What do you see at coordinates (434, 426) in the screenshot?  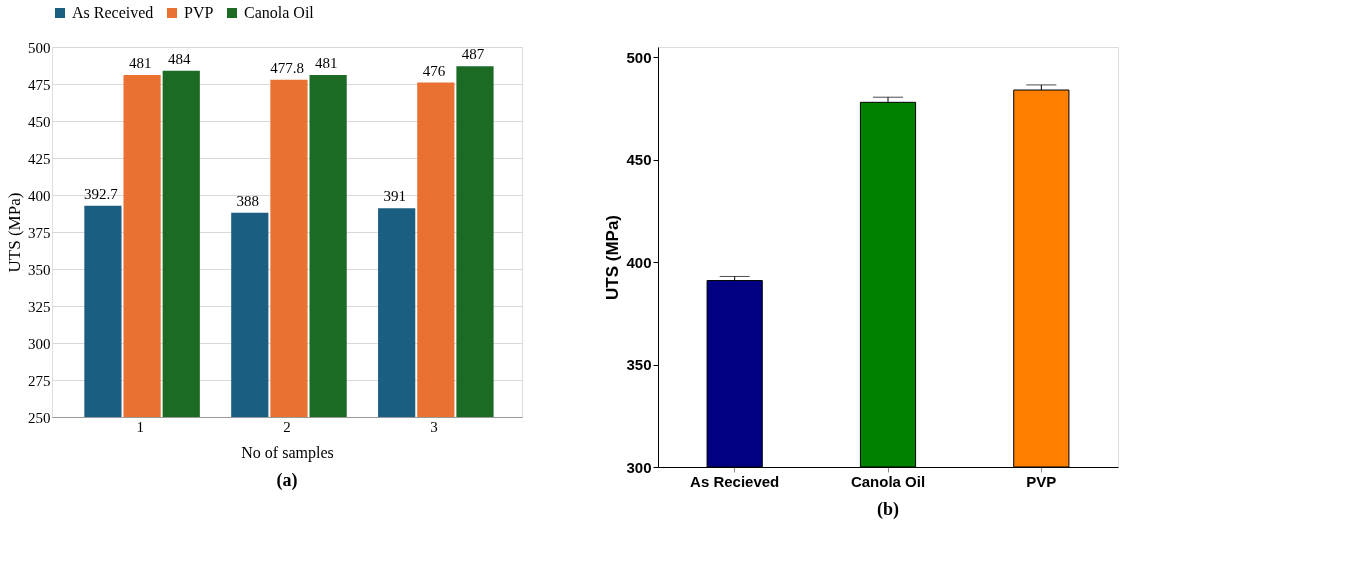 I see `x-tick-label: 3` at bounding box center [434, 426].